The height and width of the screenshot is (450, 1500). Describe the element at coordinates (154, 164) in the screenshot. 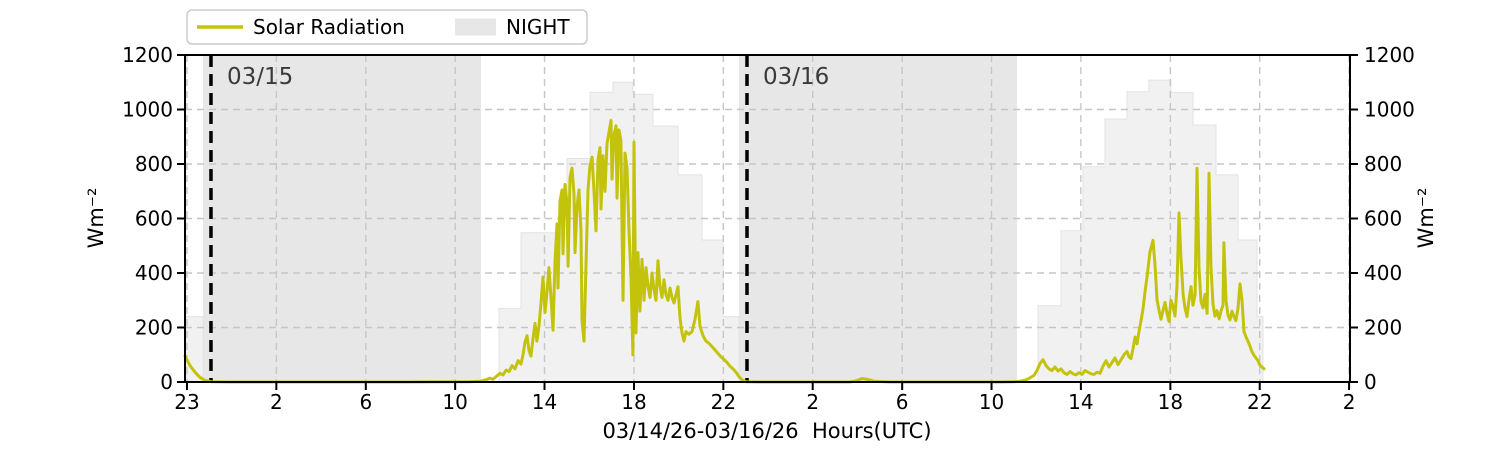

I see `y-tick-label-left: 800` at that location.